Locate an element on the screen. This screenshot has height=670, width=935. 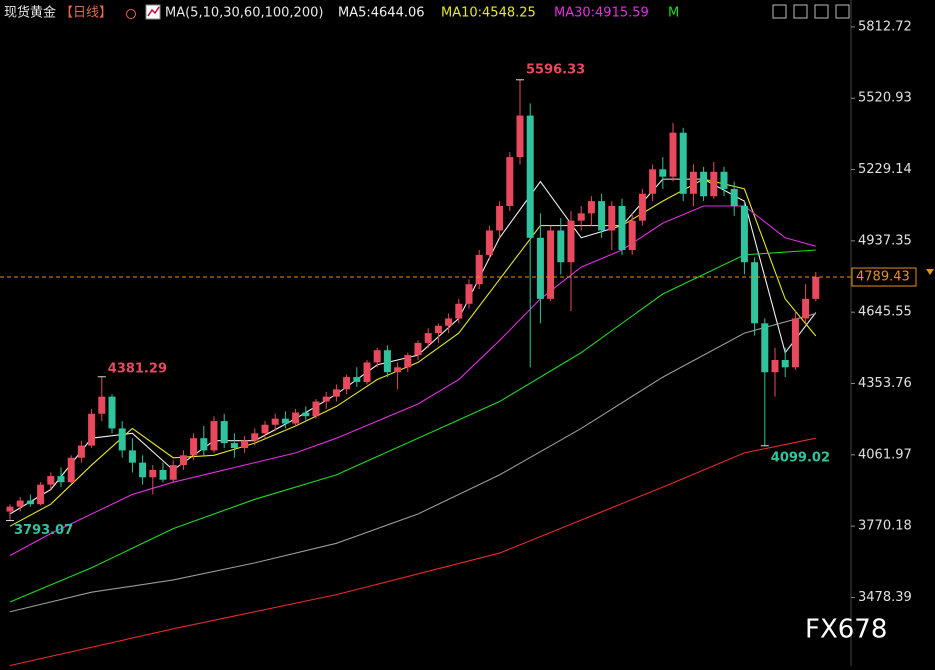
title: 现货黄金 is located at coordinates (30, 13).